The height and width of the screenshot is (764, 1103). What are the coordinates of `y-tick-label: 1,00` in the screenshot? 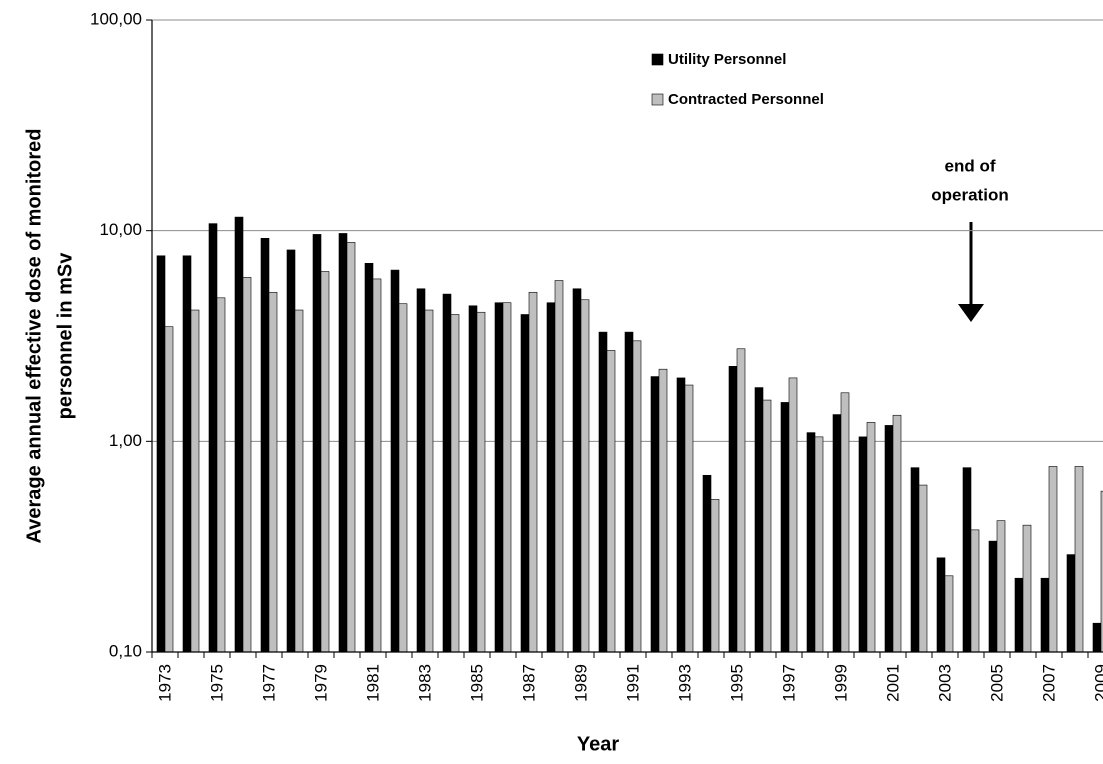 It's located at (125, 440).